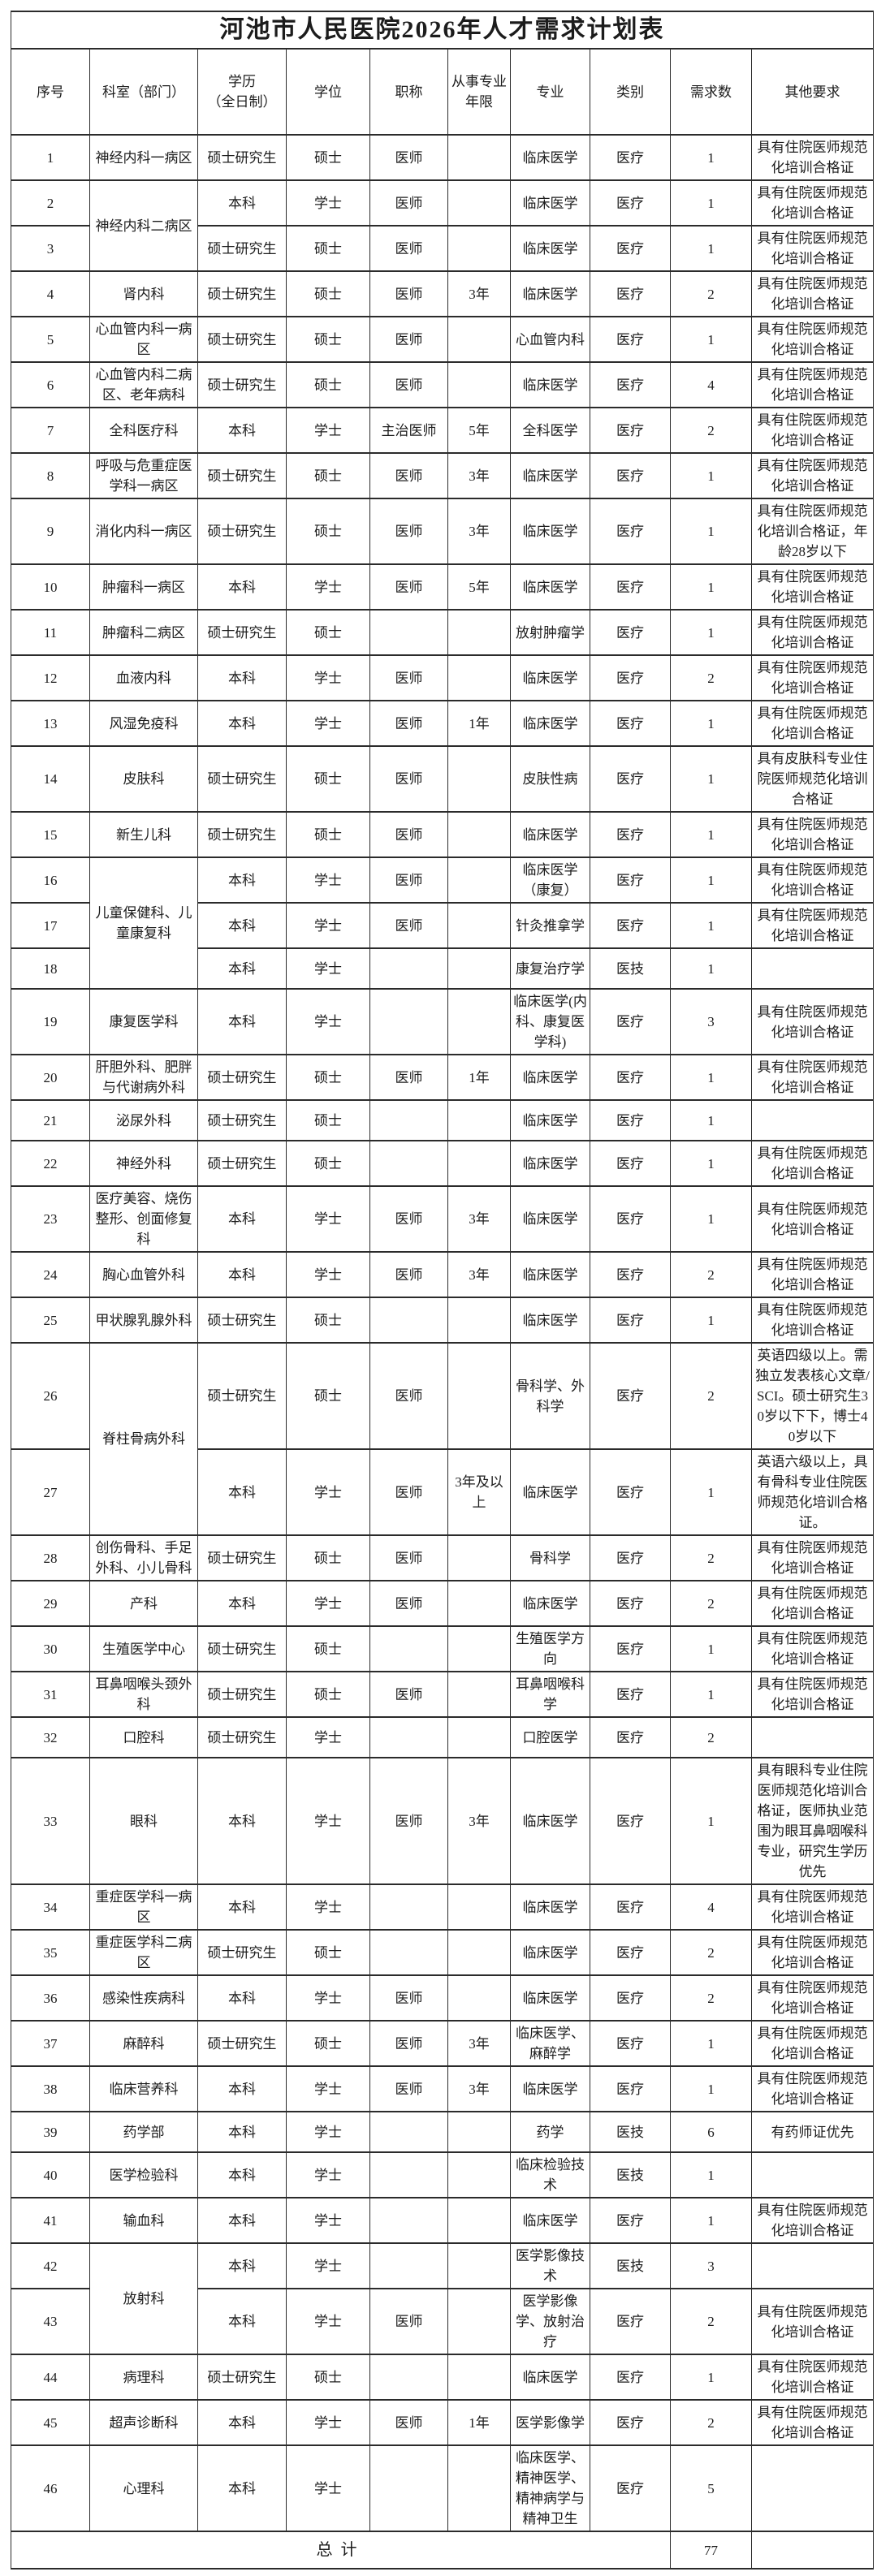 Image resolution: width=877 pixels, height=2576 pixels. What do you see at coordinates (50, 968) in the screenshot?
I see `cell-no: 18` at bounding box center [50, 968].